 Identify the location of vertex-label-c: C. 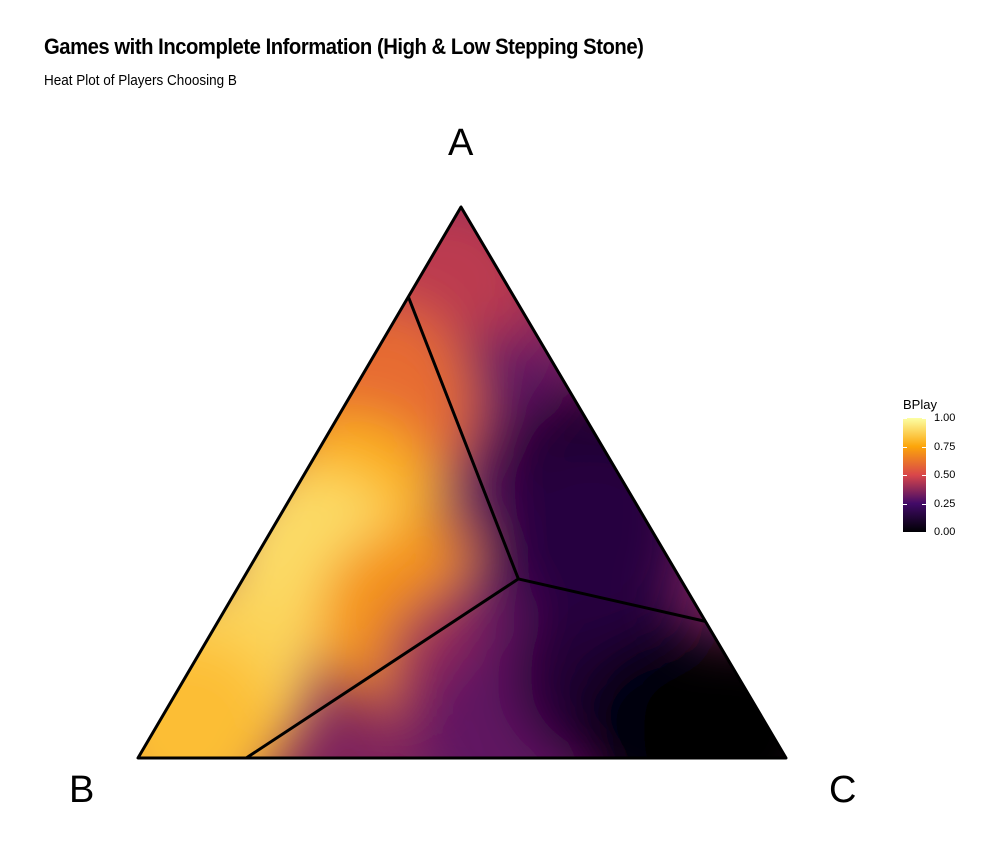
(843, 790).